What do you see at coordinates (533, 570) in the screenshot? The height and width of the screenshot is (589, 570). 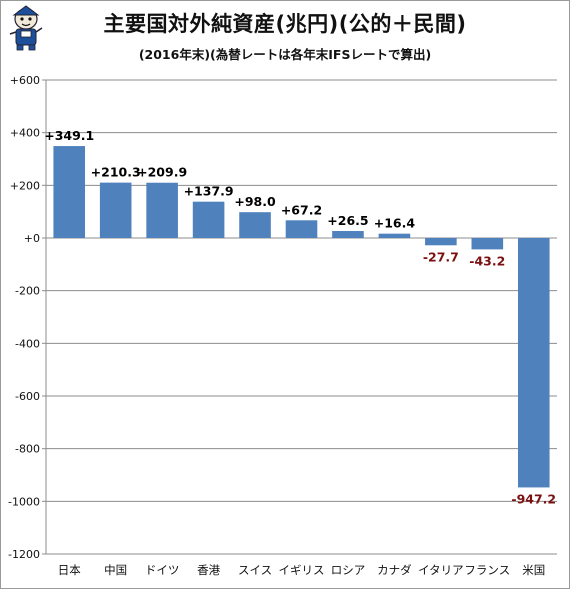 I see `x-category-label: 米国` at bounding box center [533, 570].